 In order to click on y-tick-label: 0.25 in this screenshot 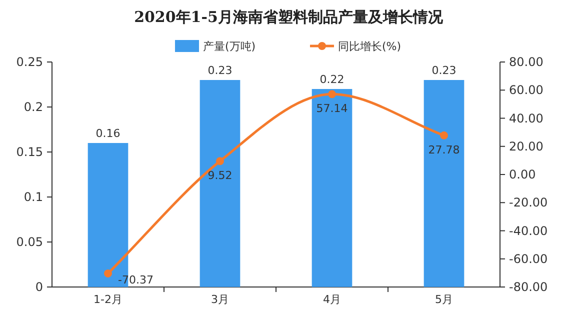, I will do `click(29, 62)`.